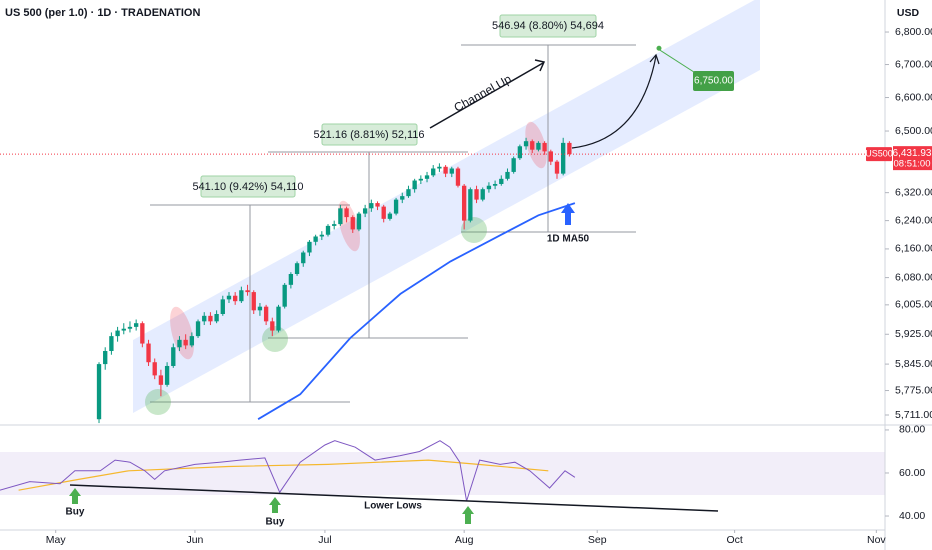  What do you see at coordinates (908, 13) in the screenshot?
I see `currency: USD` at bounding box center [908, 13].